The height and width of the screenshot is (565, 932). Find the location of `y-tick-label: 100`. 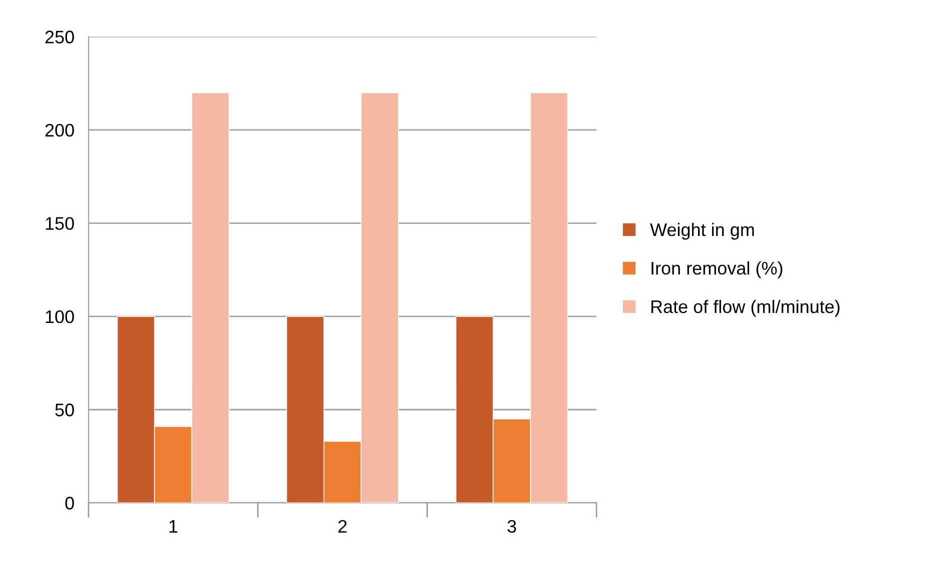

y-tick-label: 100 is located at coordinates (60, 317).